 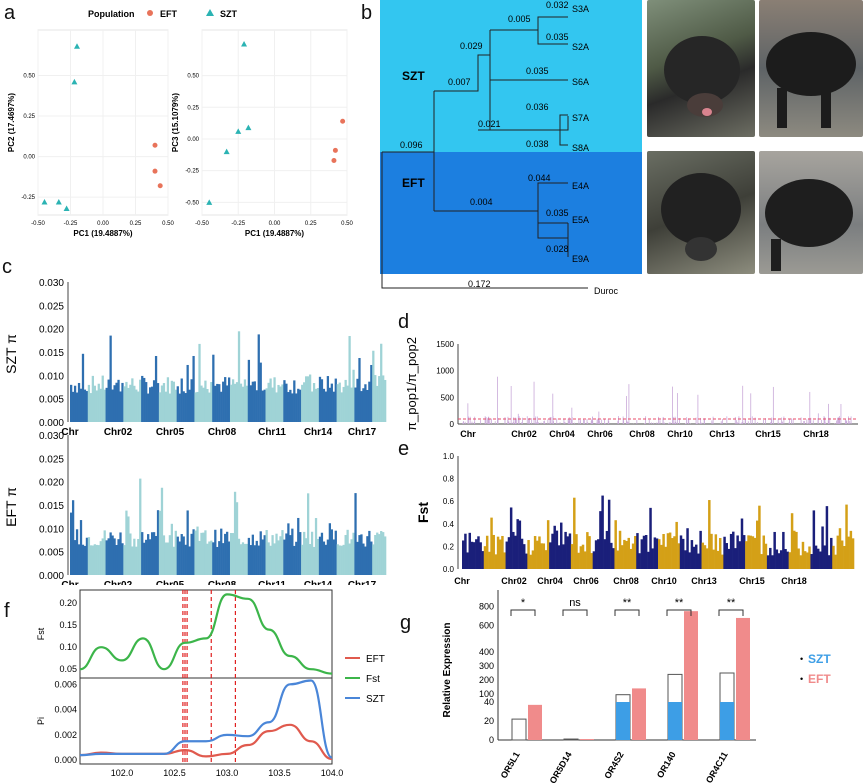 I want to click on pca-y-label: PC2 (17.4697%), so click(x=11, y=122).